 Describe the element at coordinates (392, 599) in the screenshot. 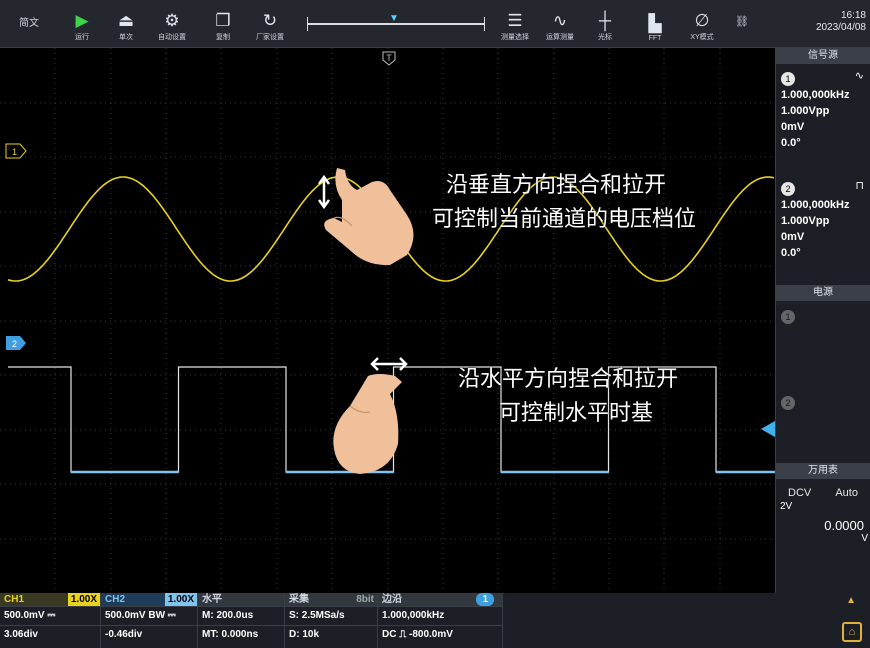

I see `trigger-label: 边沿` at that location.